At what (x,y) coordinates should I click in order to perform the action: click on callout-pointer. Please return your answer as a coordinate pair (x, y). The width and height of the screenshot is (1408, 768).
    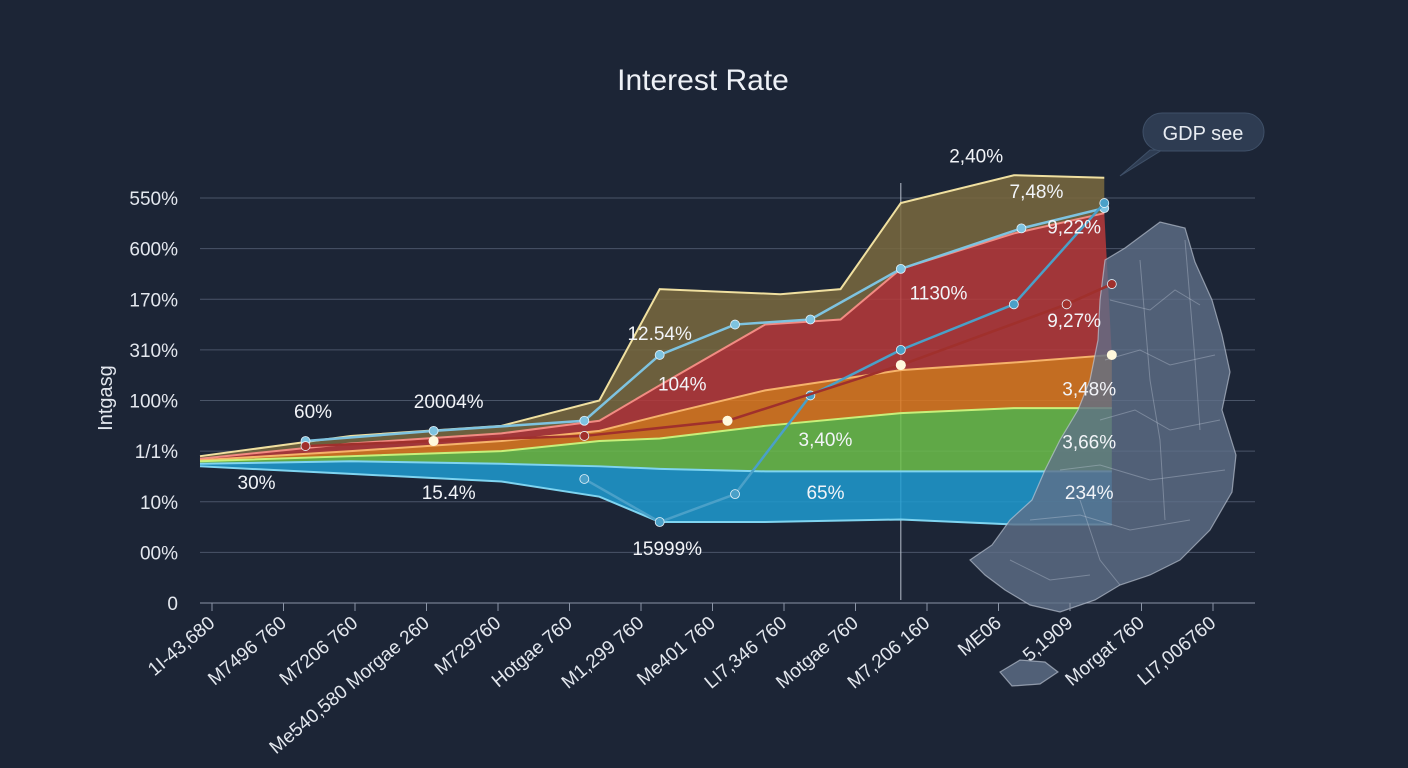
    Looking at the image, I should click on (1141, 163).